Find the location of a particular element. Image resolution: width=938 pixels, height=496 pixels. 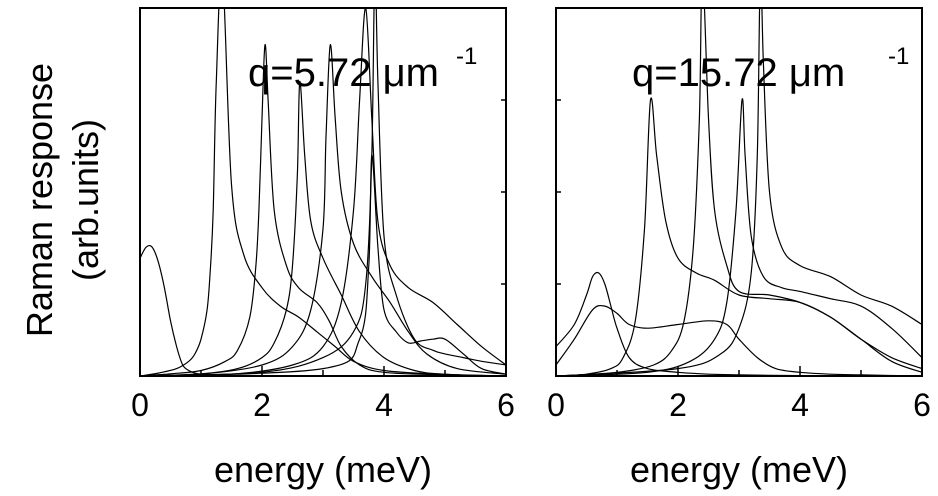

x-tick-label-left-2: 2 is located at coordinates (262, 405).